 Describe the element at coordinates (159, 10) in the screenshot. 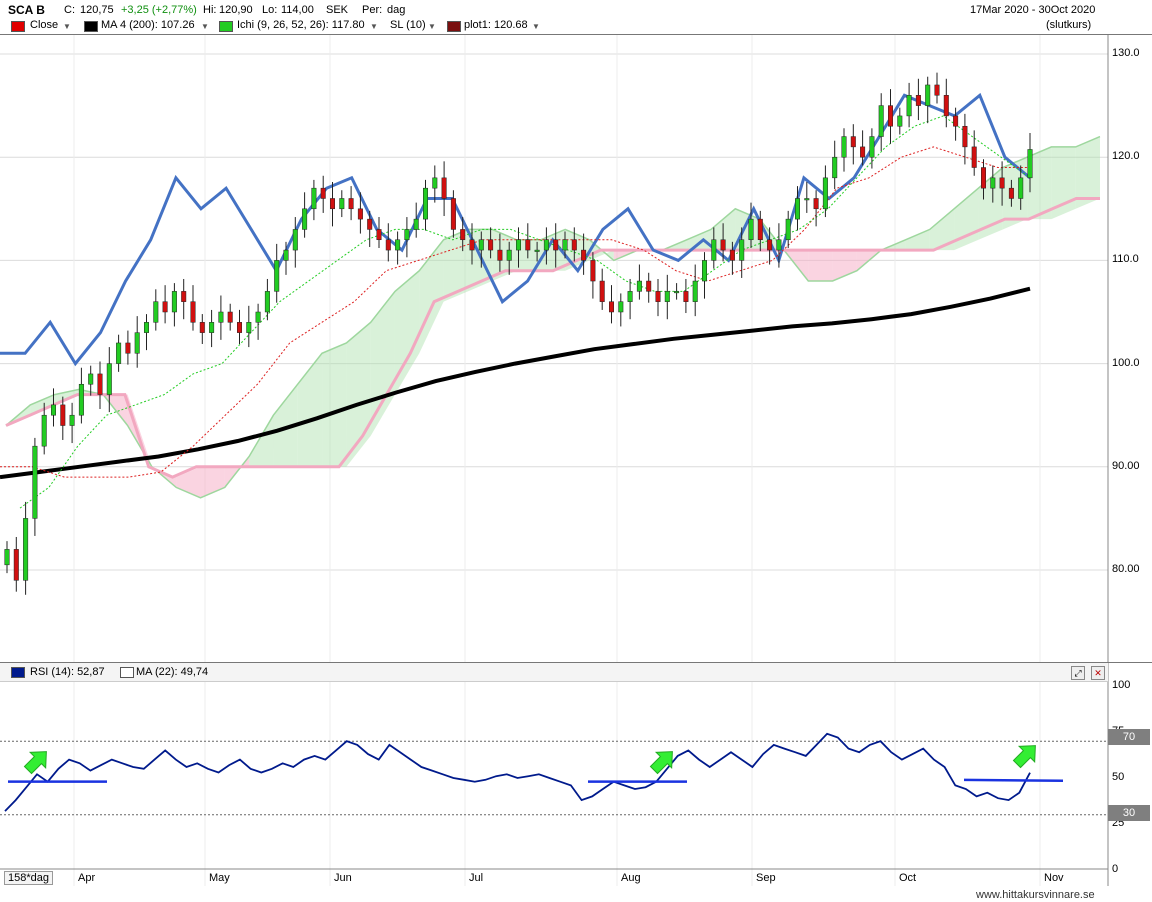

I see `change-value: +3,25 (+2,77%)` at that location.